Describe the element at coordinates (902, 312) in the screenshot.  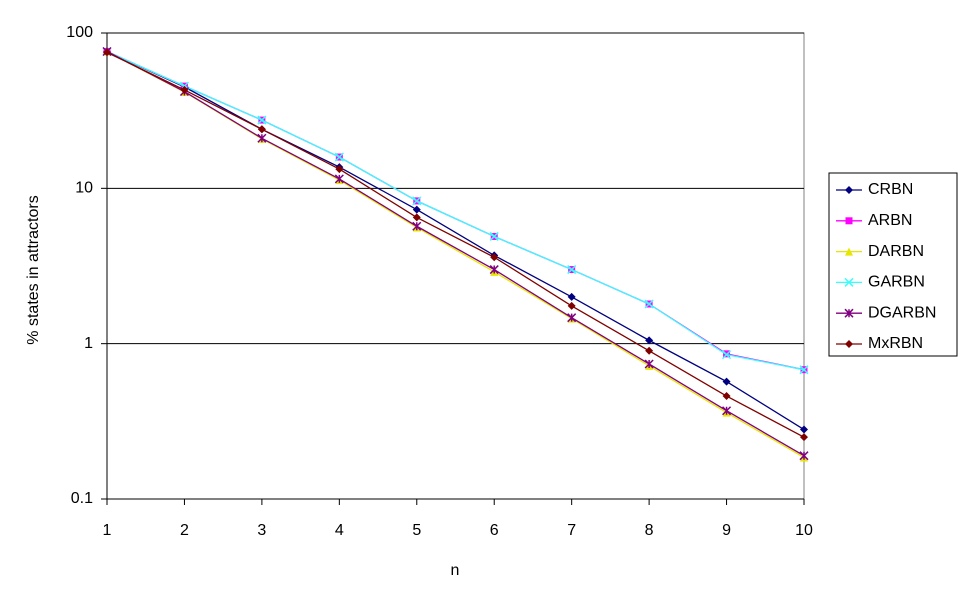
I see `legend-label: DGARBN` at that location.